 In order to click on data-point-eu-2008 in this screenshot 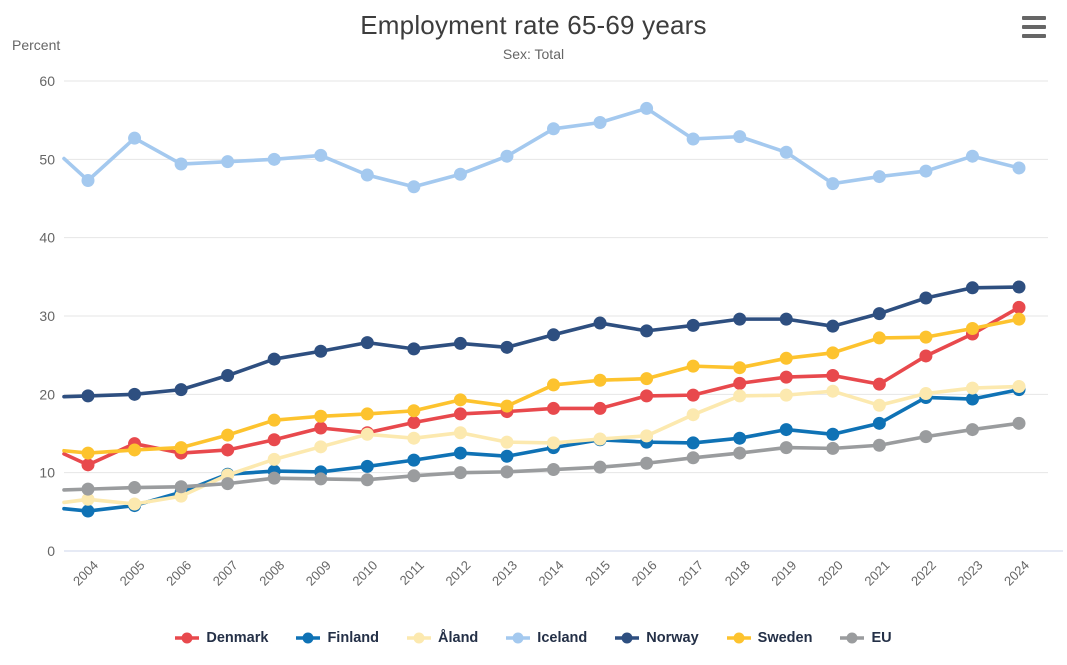, I will do `click(274, 478)`.